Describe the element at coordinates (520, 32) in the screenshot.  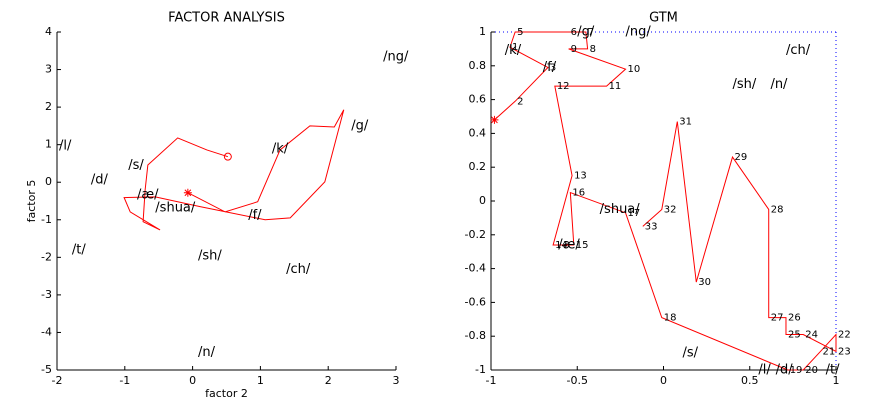
I see `point-label: 5` at that location.